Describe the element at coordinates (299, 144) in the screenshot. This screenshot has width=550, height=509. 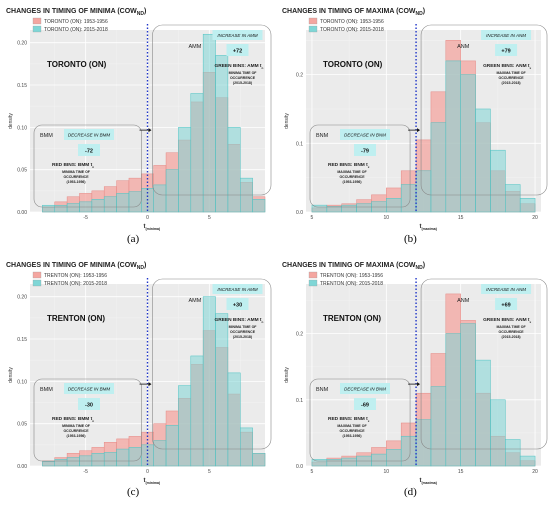
I see `y-tick-label: 0.1` at that location.